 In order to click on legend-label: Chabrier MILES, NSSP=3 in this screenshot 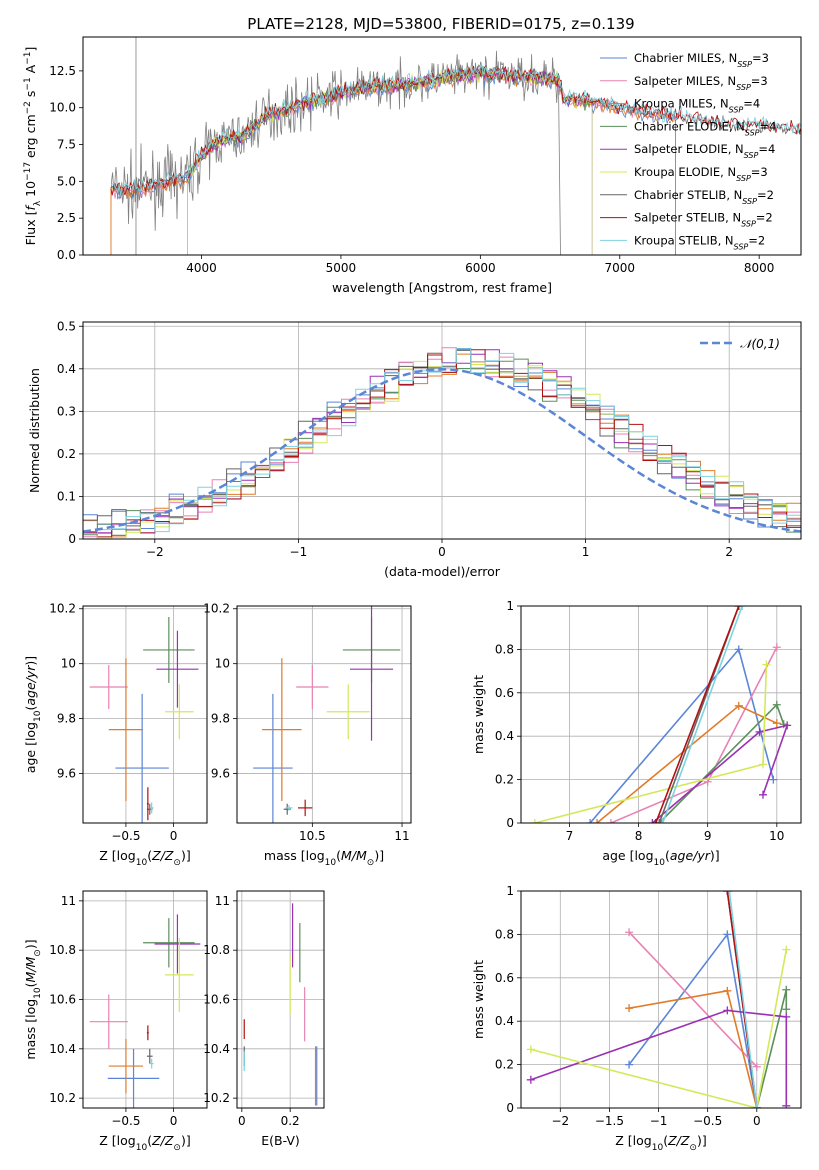, I will do `click(701, 60)`.